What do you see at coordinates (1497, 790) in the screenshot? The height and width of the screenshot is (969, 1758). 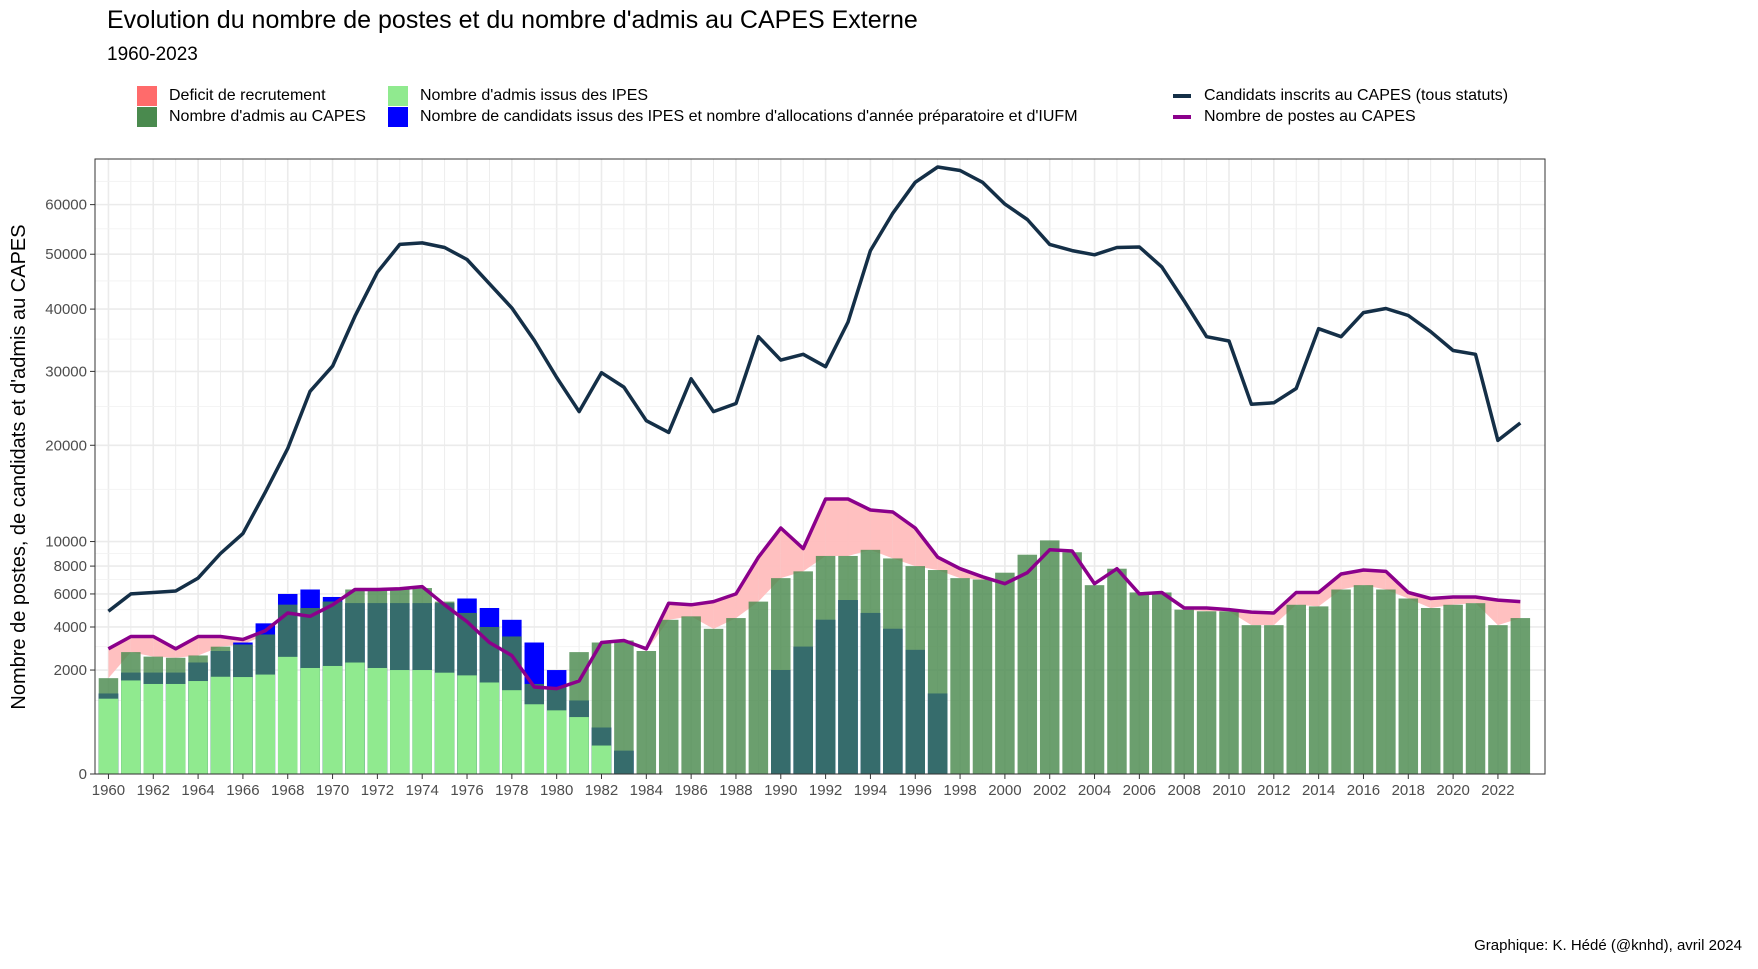 I see `x-tick-label: 2022` at bounding box center [1497, 790].